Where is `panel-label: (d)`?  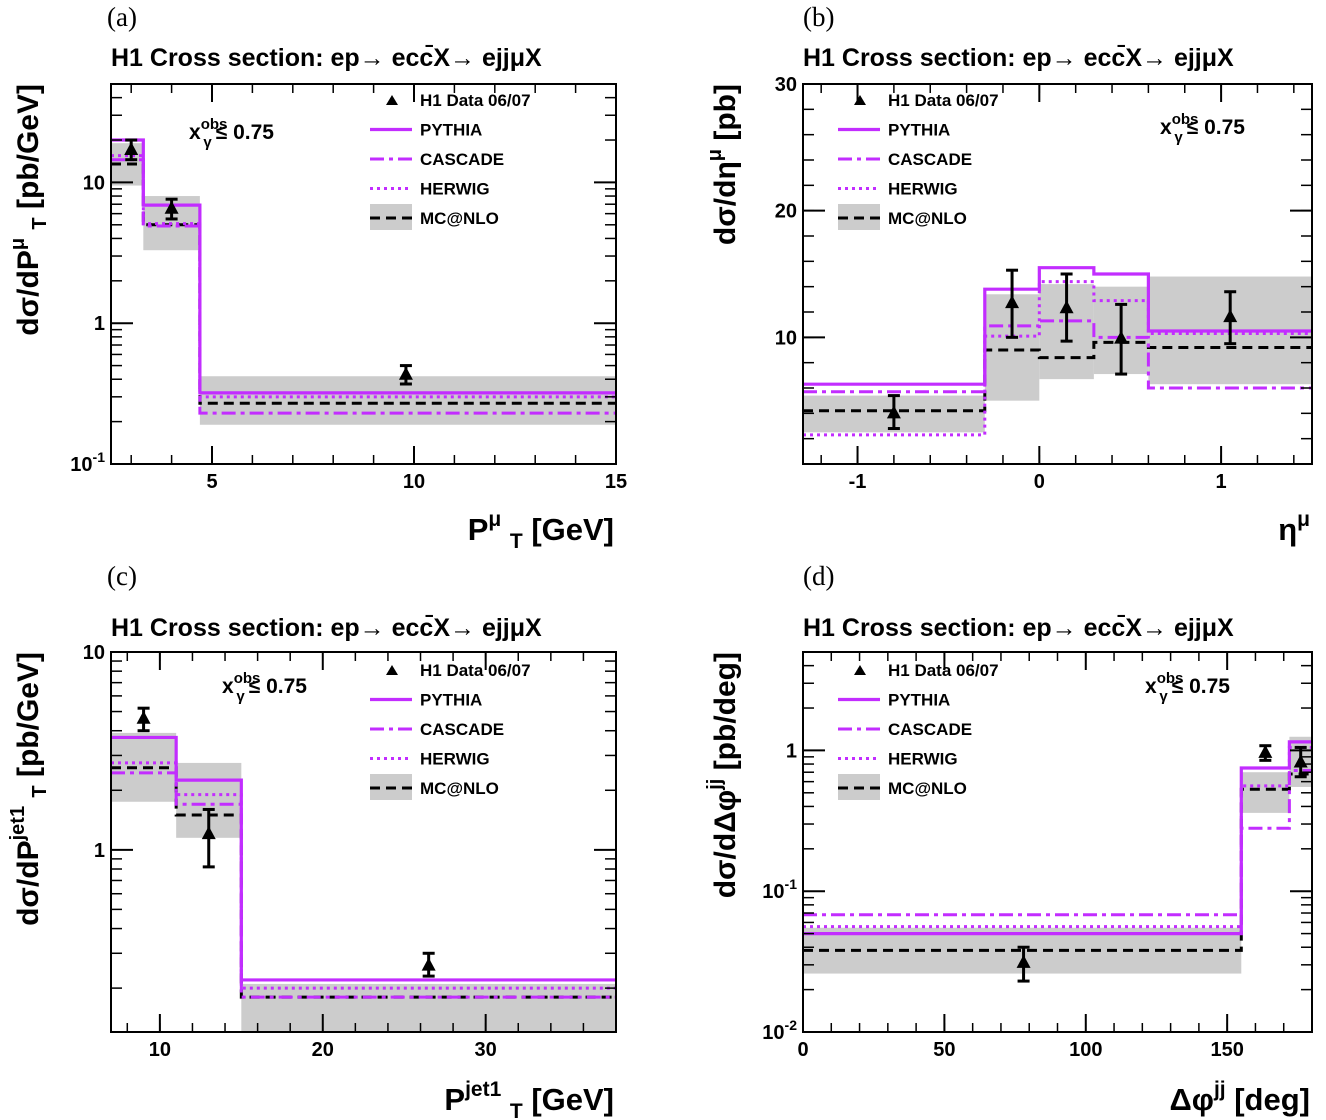
panel-label: (d) is located at coordinates (818, 576).